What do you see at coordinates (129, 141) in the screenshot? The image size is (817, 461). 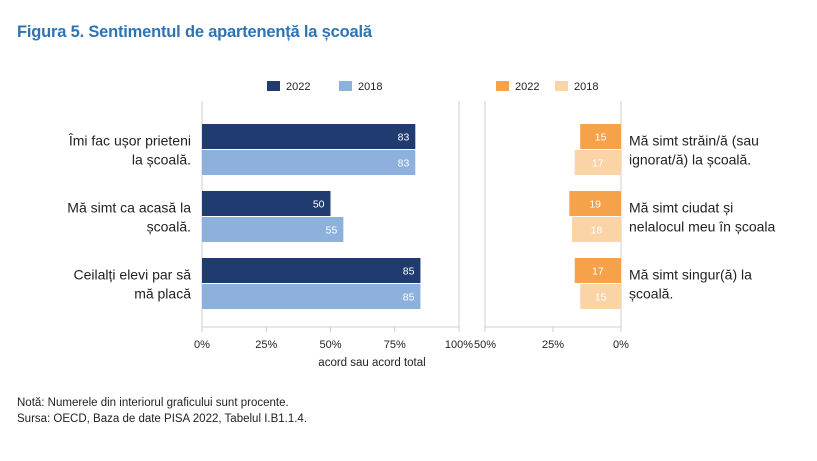 I see `category-label: Îmi fac ușor prieteni` at bounding box center [129, 141].